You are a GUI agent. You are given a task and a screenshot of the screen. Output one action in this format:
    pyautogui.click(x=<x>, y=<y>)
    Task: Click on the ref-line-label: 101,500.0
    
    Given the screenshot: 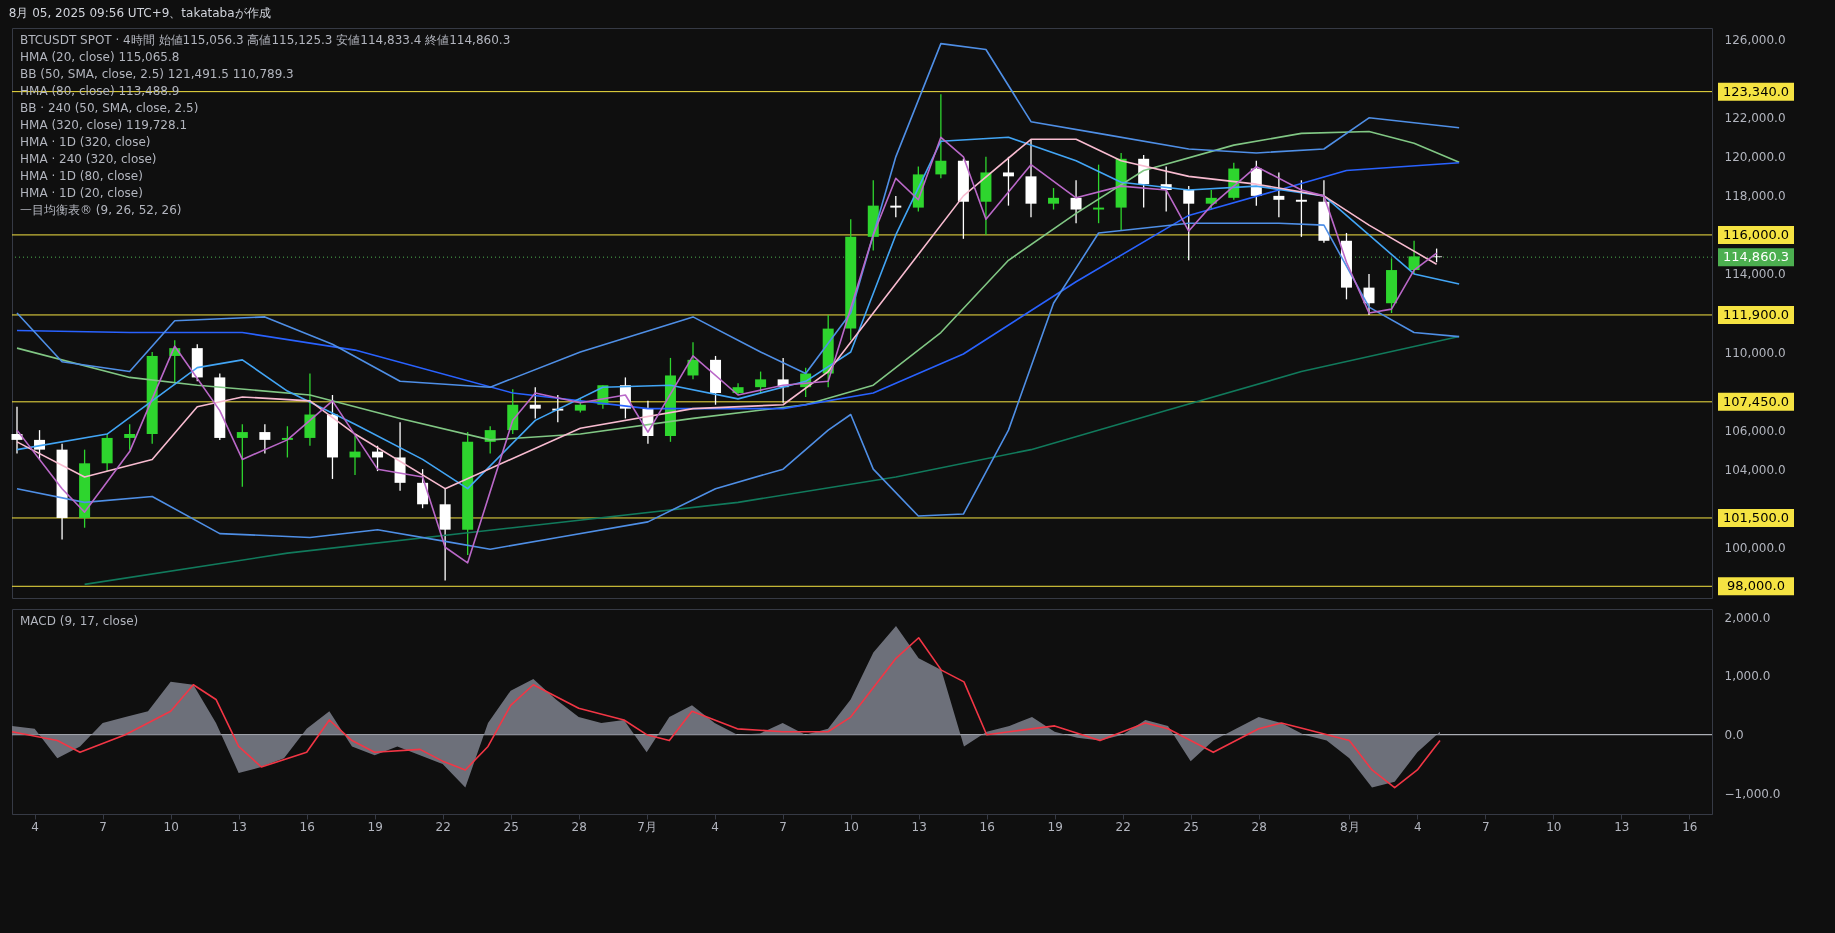 What is the action you would take?
    pyautogui.click(x=1756, y=517)
    